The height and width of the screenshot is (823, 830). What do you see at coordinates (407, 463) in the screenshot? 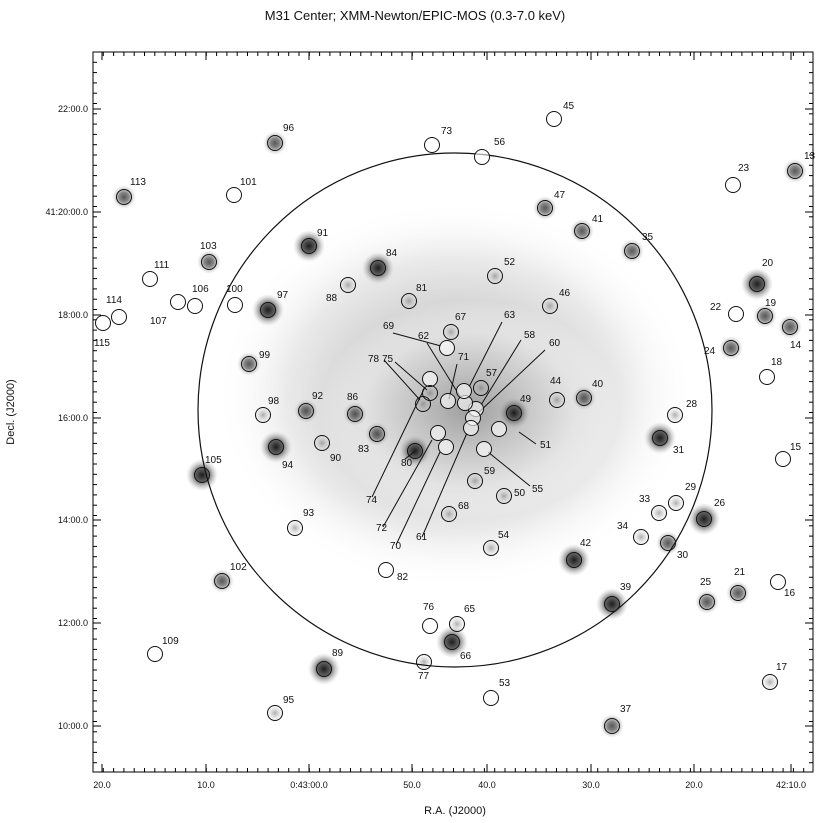
I see `source-label-80: 80` at bounding box center [407, 463].